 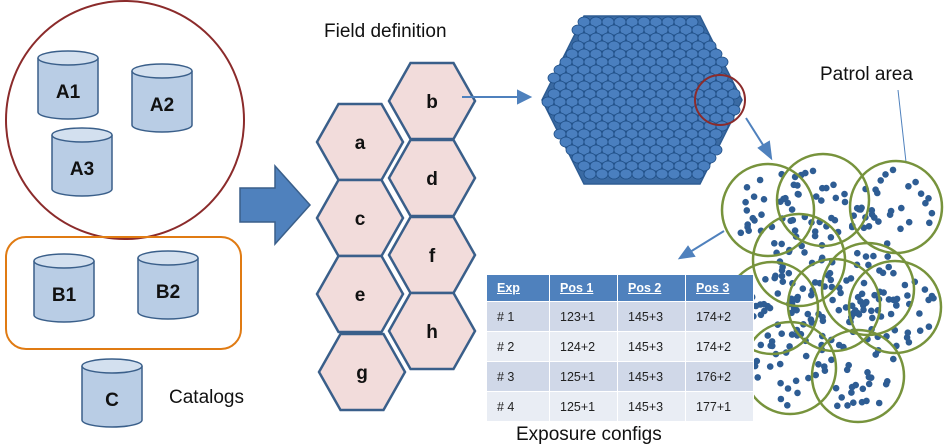 I want to click on table-cell: # 1, so click(x=518, y=316).